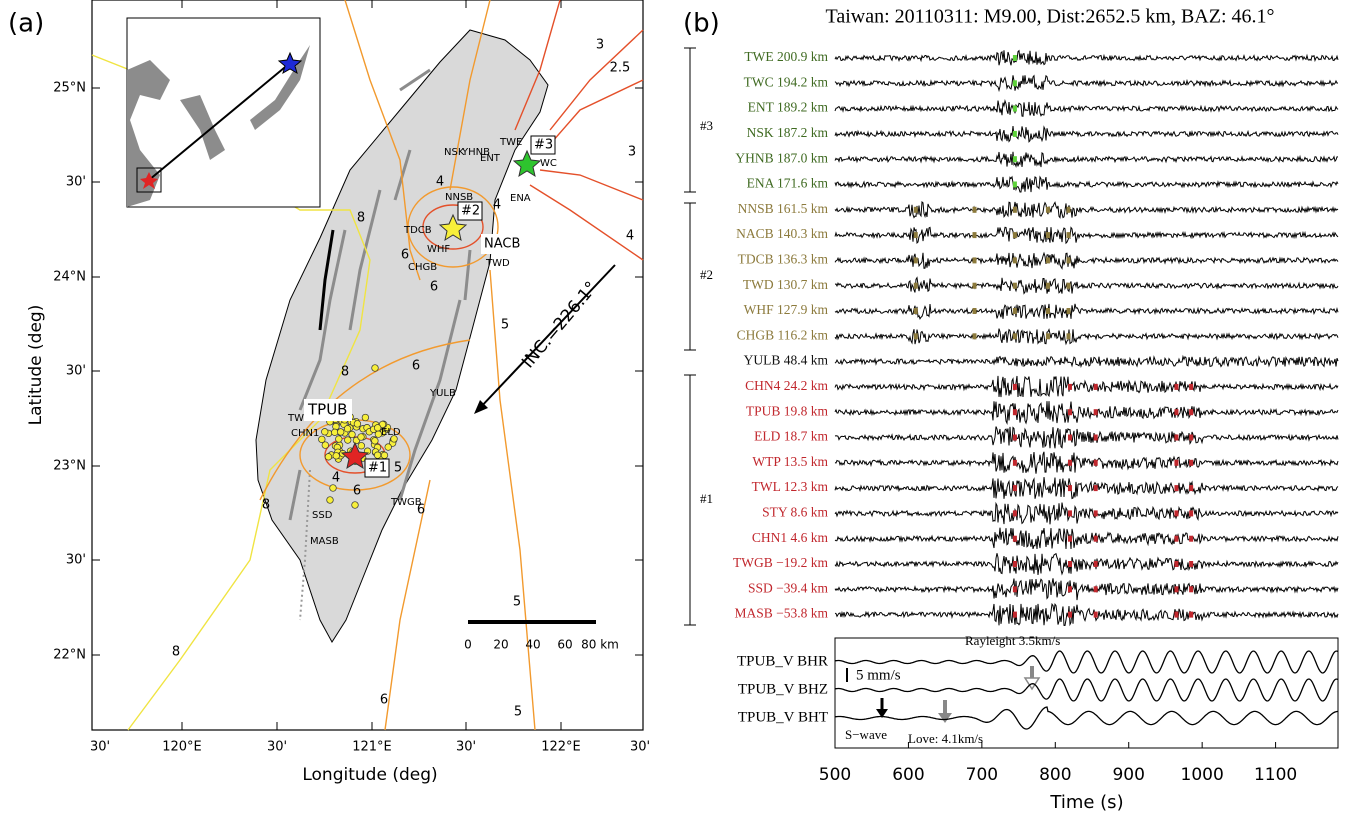  I want to click on station-label: TWD, so click(497, 263).